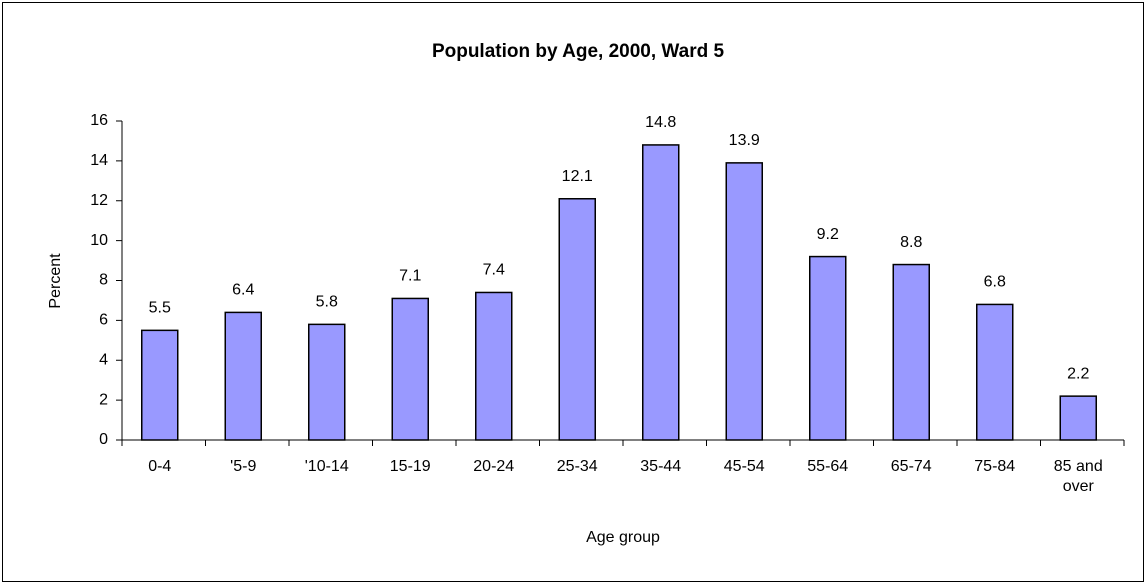 This screenshot has height=584, width=1146. I want to click on x-tick-label: '5-9, so click(243, 466).